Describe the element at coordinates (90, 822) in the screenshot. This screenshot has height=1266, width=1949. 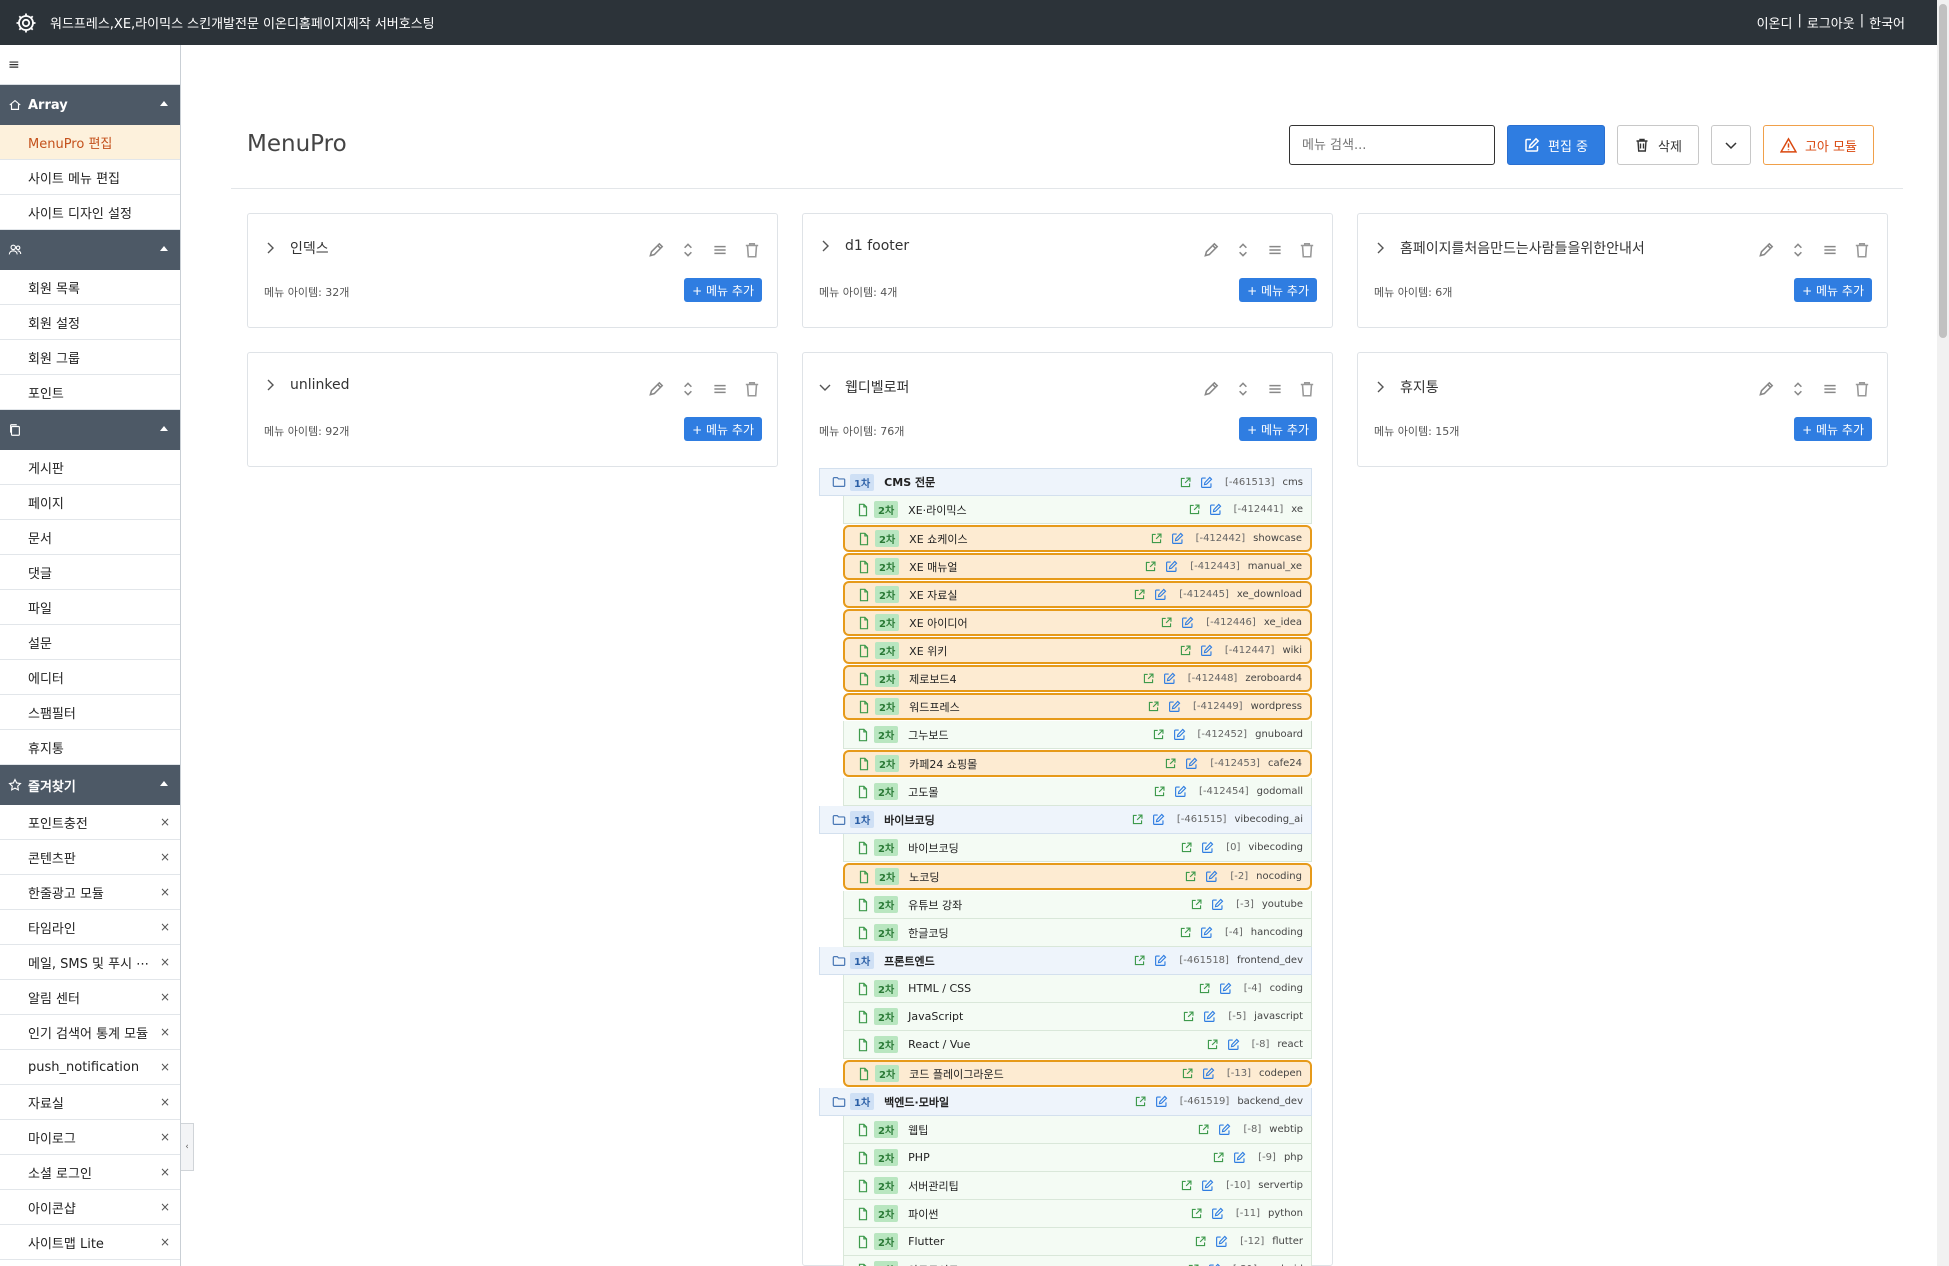
I see `sidebar-item: 포인트충전 ×` at that location.